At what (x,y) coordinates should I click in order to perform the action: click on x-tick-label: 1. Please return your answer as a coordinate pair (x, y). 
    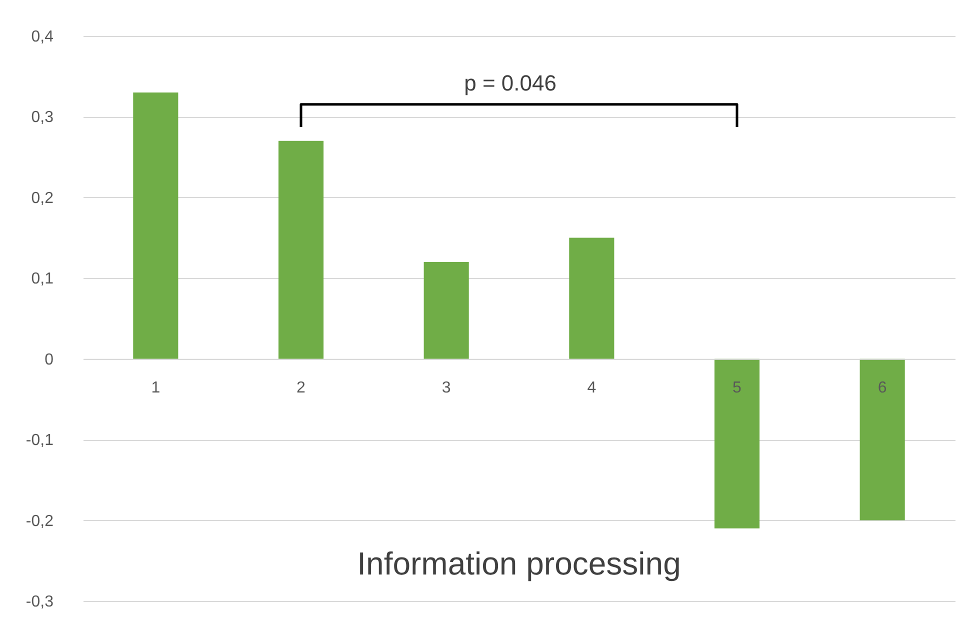
    Looking at the image, I should click on (155, 387).